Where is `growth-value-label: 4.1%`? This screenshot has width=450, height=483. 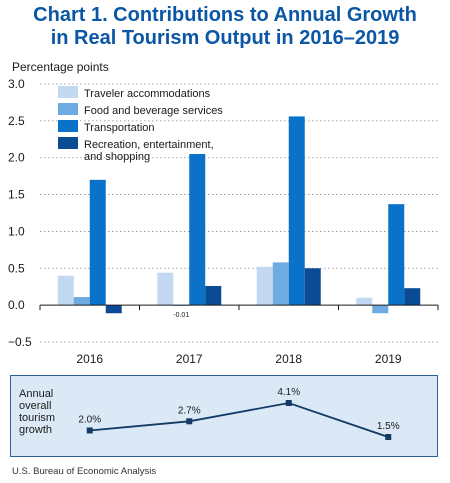 growth-value-label: 4.1% is located at coordinates (288, 392).